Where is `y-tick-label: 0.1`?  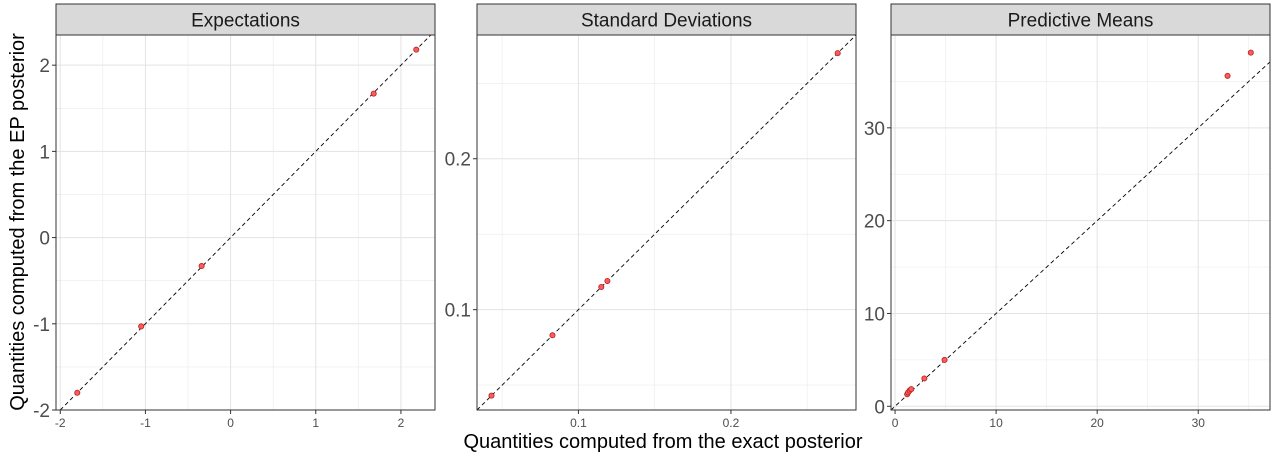 y-tick-label: 0.1 is located at coordinates (458, 311).